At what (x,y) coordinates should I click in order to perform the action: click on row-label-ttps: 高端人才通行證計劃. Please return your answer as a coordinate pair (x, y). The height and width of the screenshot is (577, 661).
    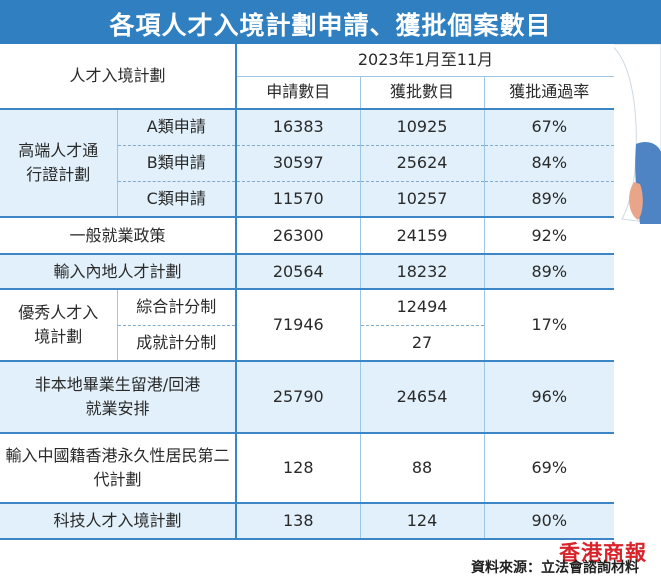
    Looking at the image, I should click on (58, 162).